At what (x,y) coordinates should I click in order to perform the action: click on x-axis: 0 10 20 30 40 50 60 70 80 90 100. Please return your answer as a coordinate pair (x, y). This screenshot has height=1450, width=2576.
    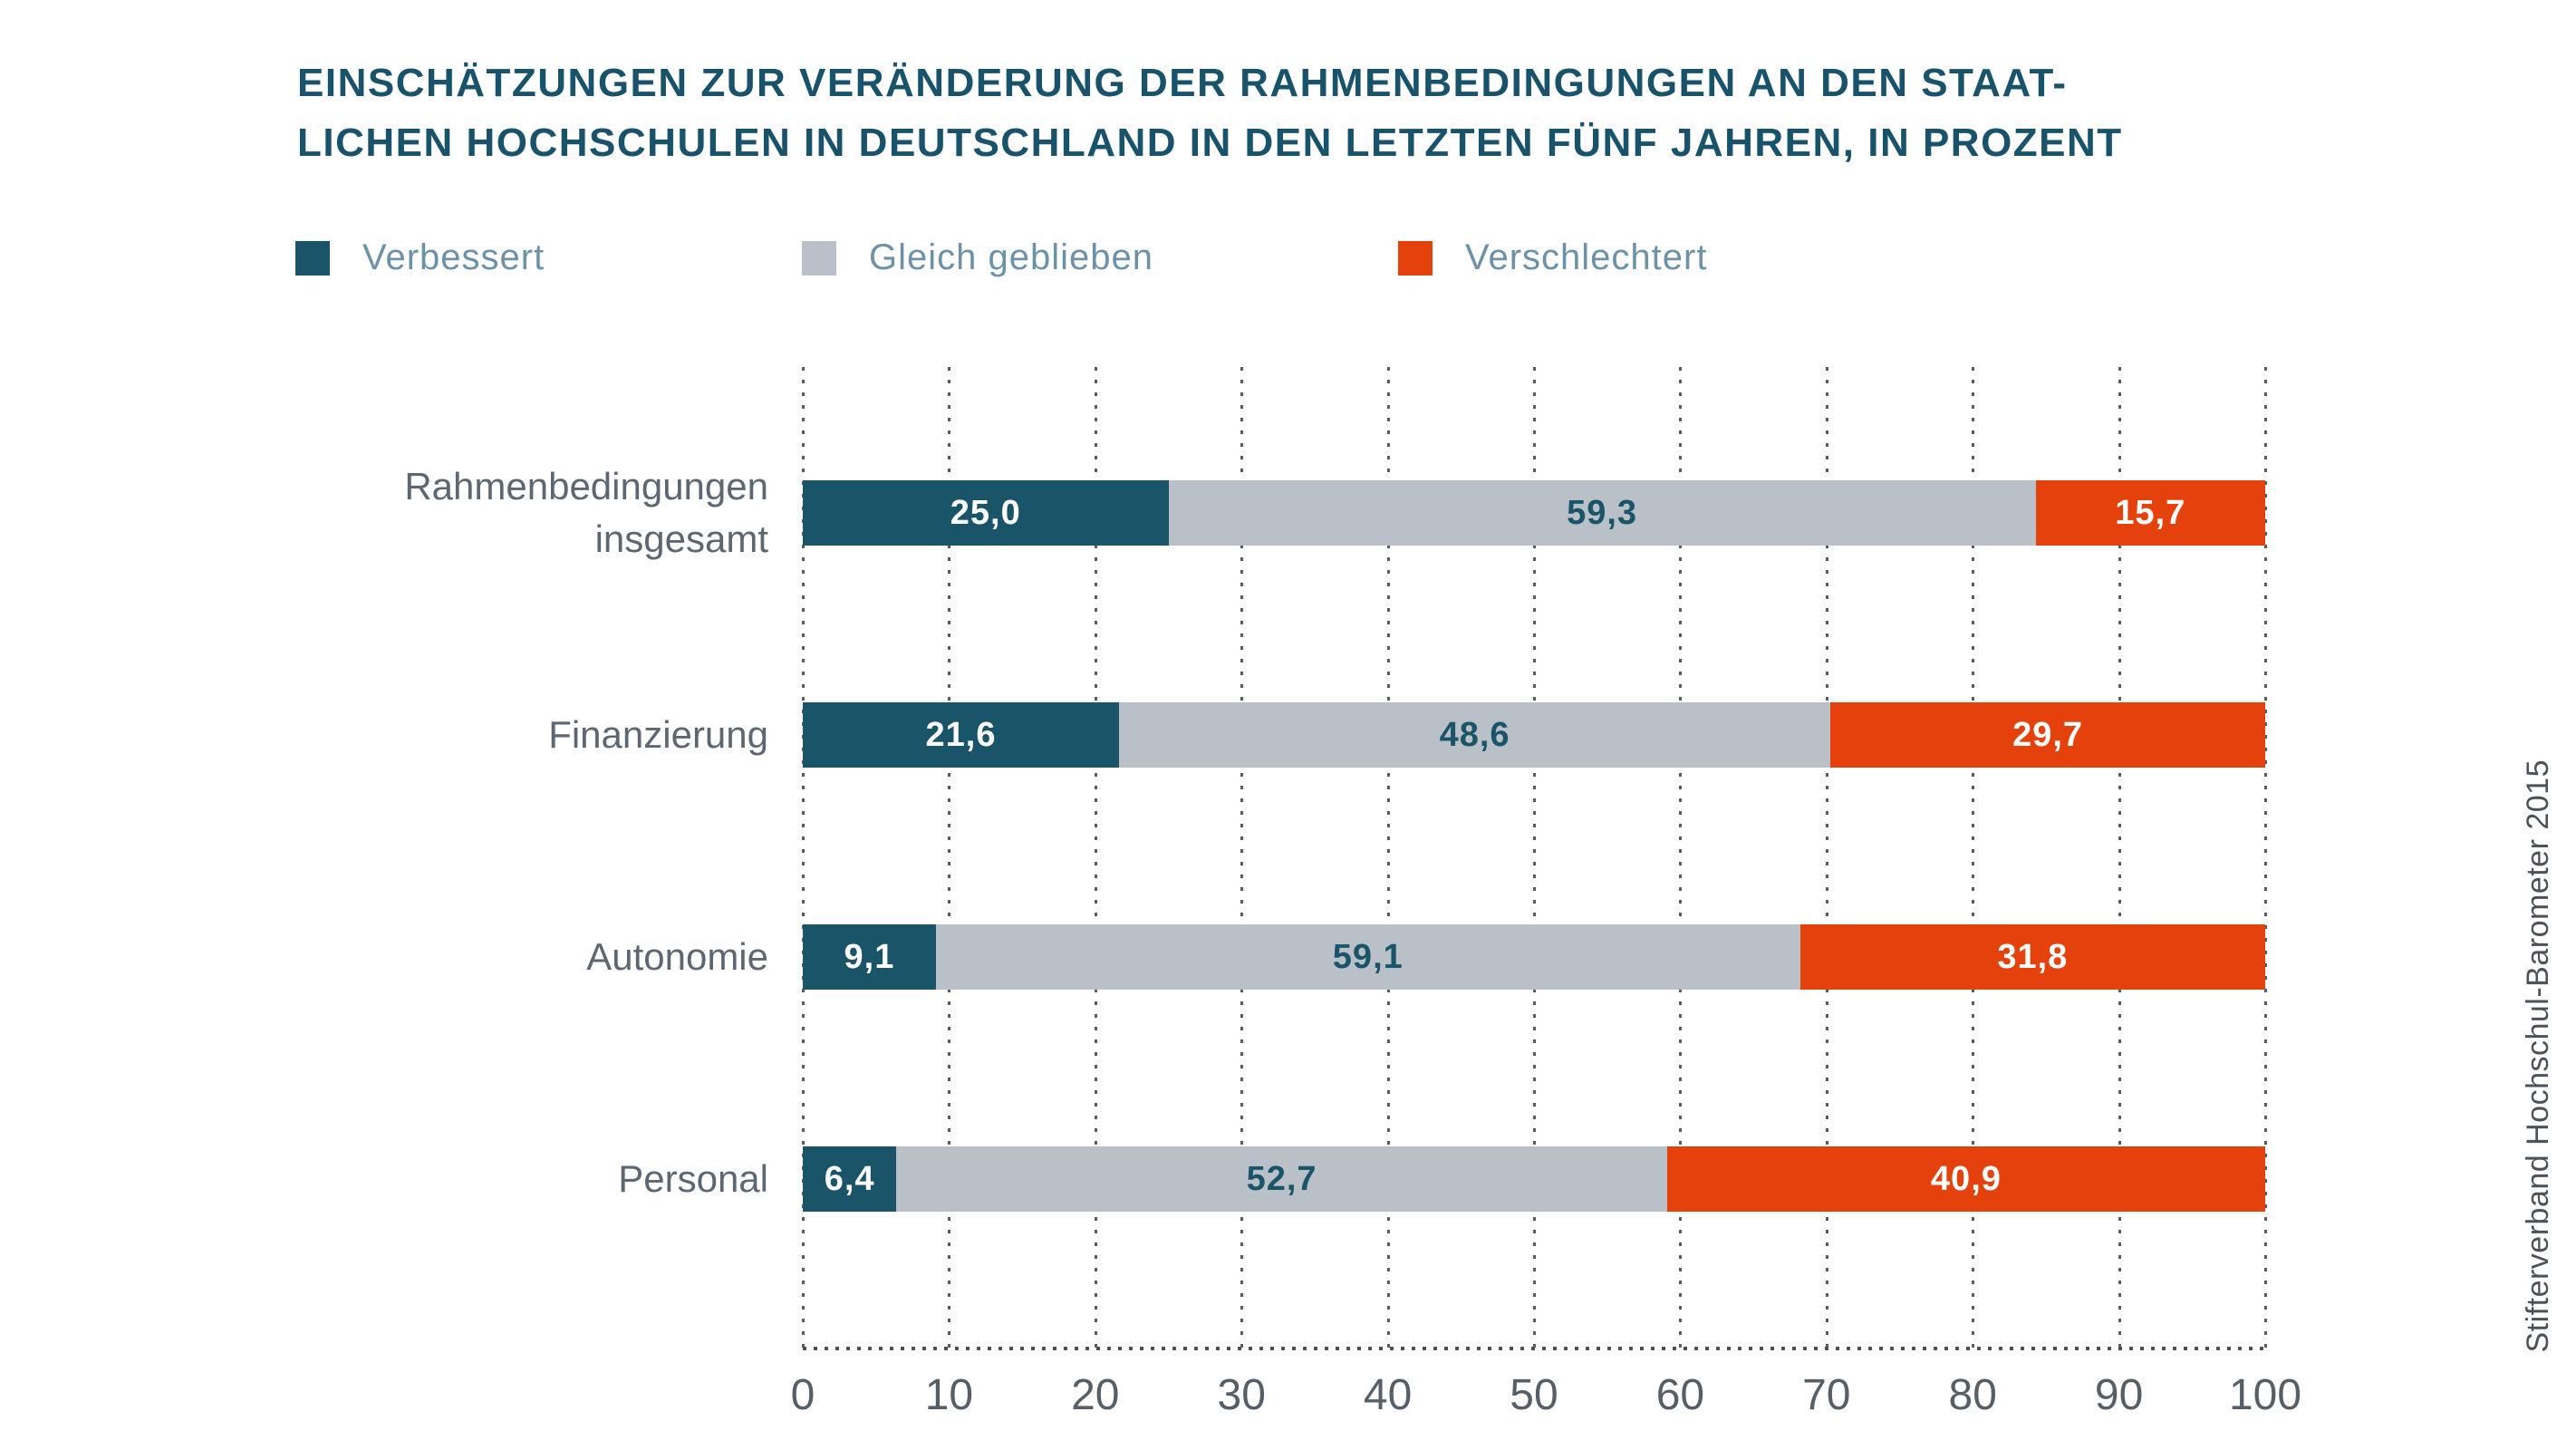
    Looking at the image, I should click on (1546, 1402).